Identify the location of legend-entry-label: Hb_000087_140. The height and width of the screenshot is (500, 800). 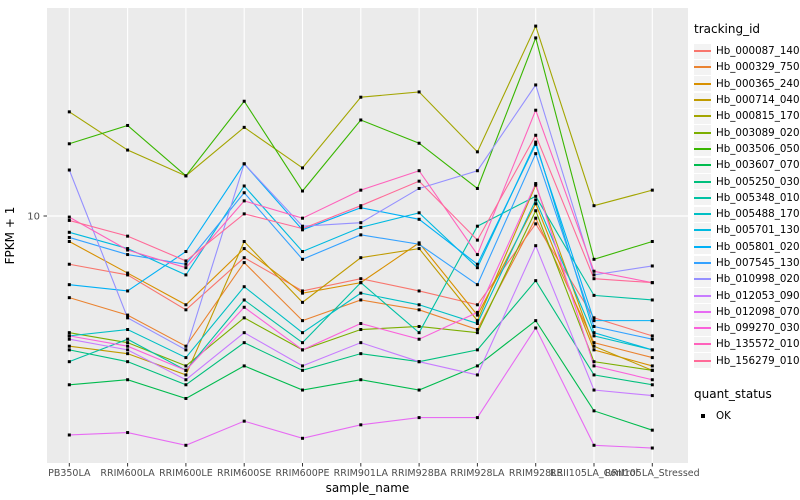
(758, 51).